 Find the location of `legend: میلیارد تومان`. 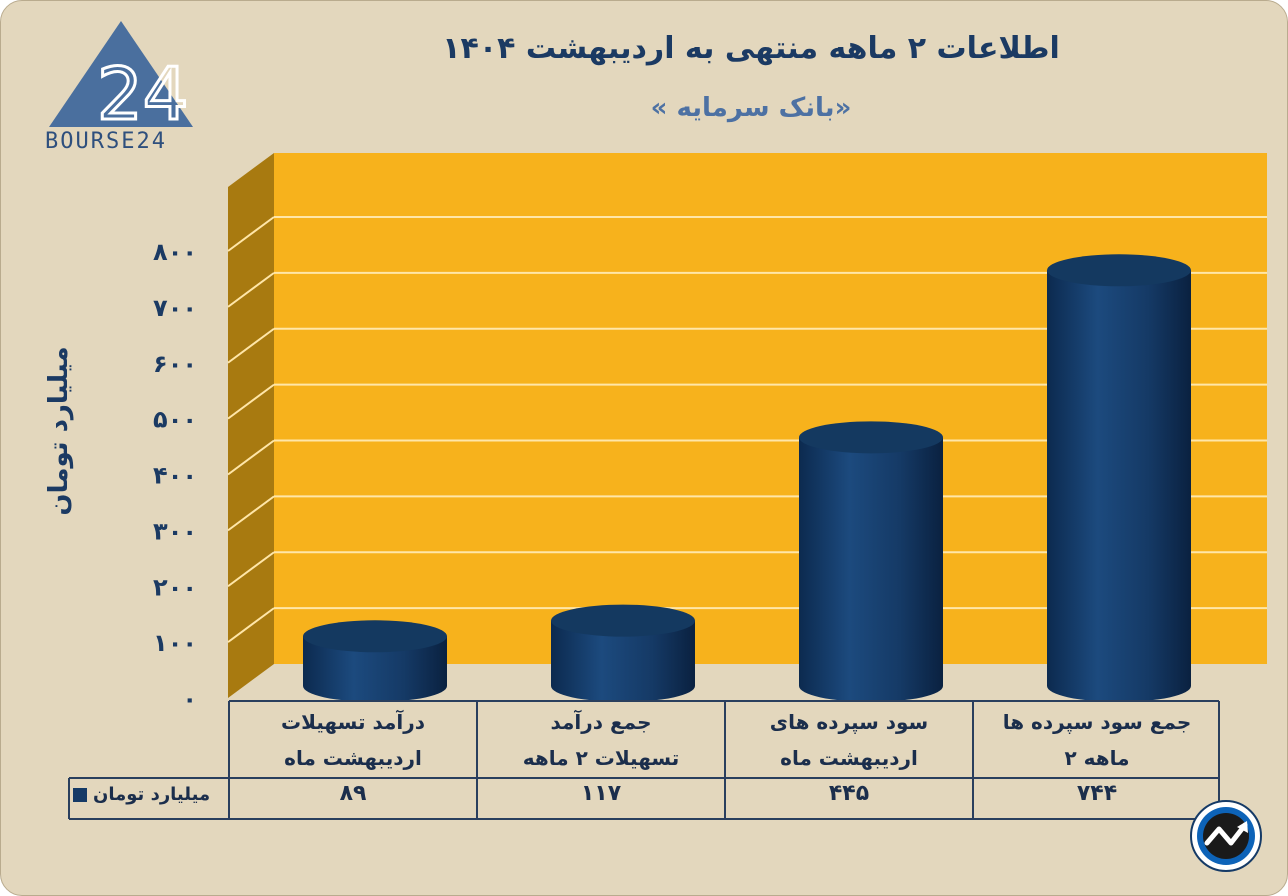

legend: میلیارد تومان is located at coordinates (148, 794).